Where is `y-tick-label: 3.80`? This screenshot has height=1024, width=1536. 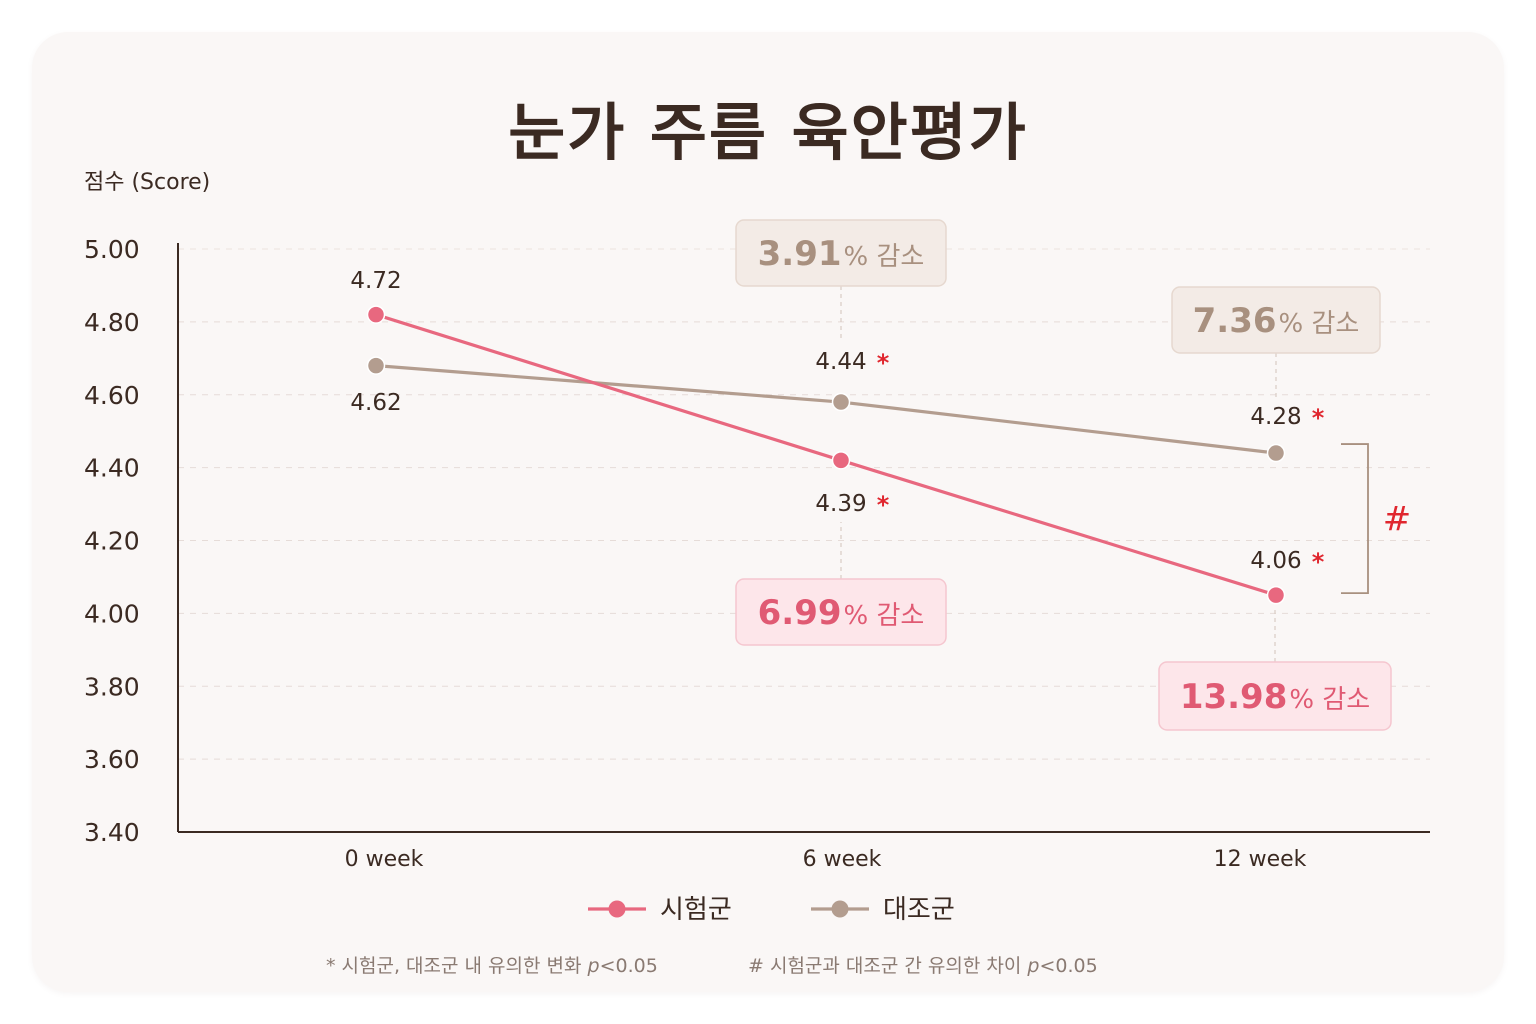 y-tick-label: 3.80 is located at coordinates (112, 686).